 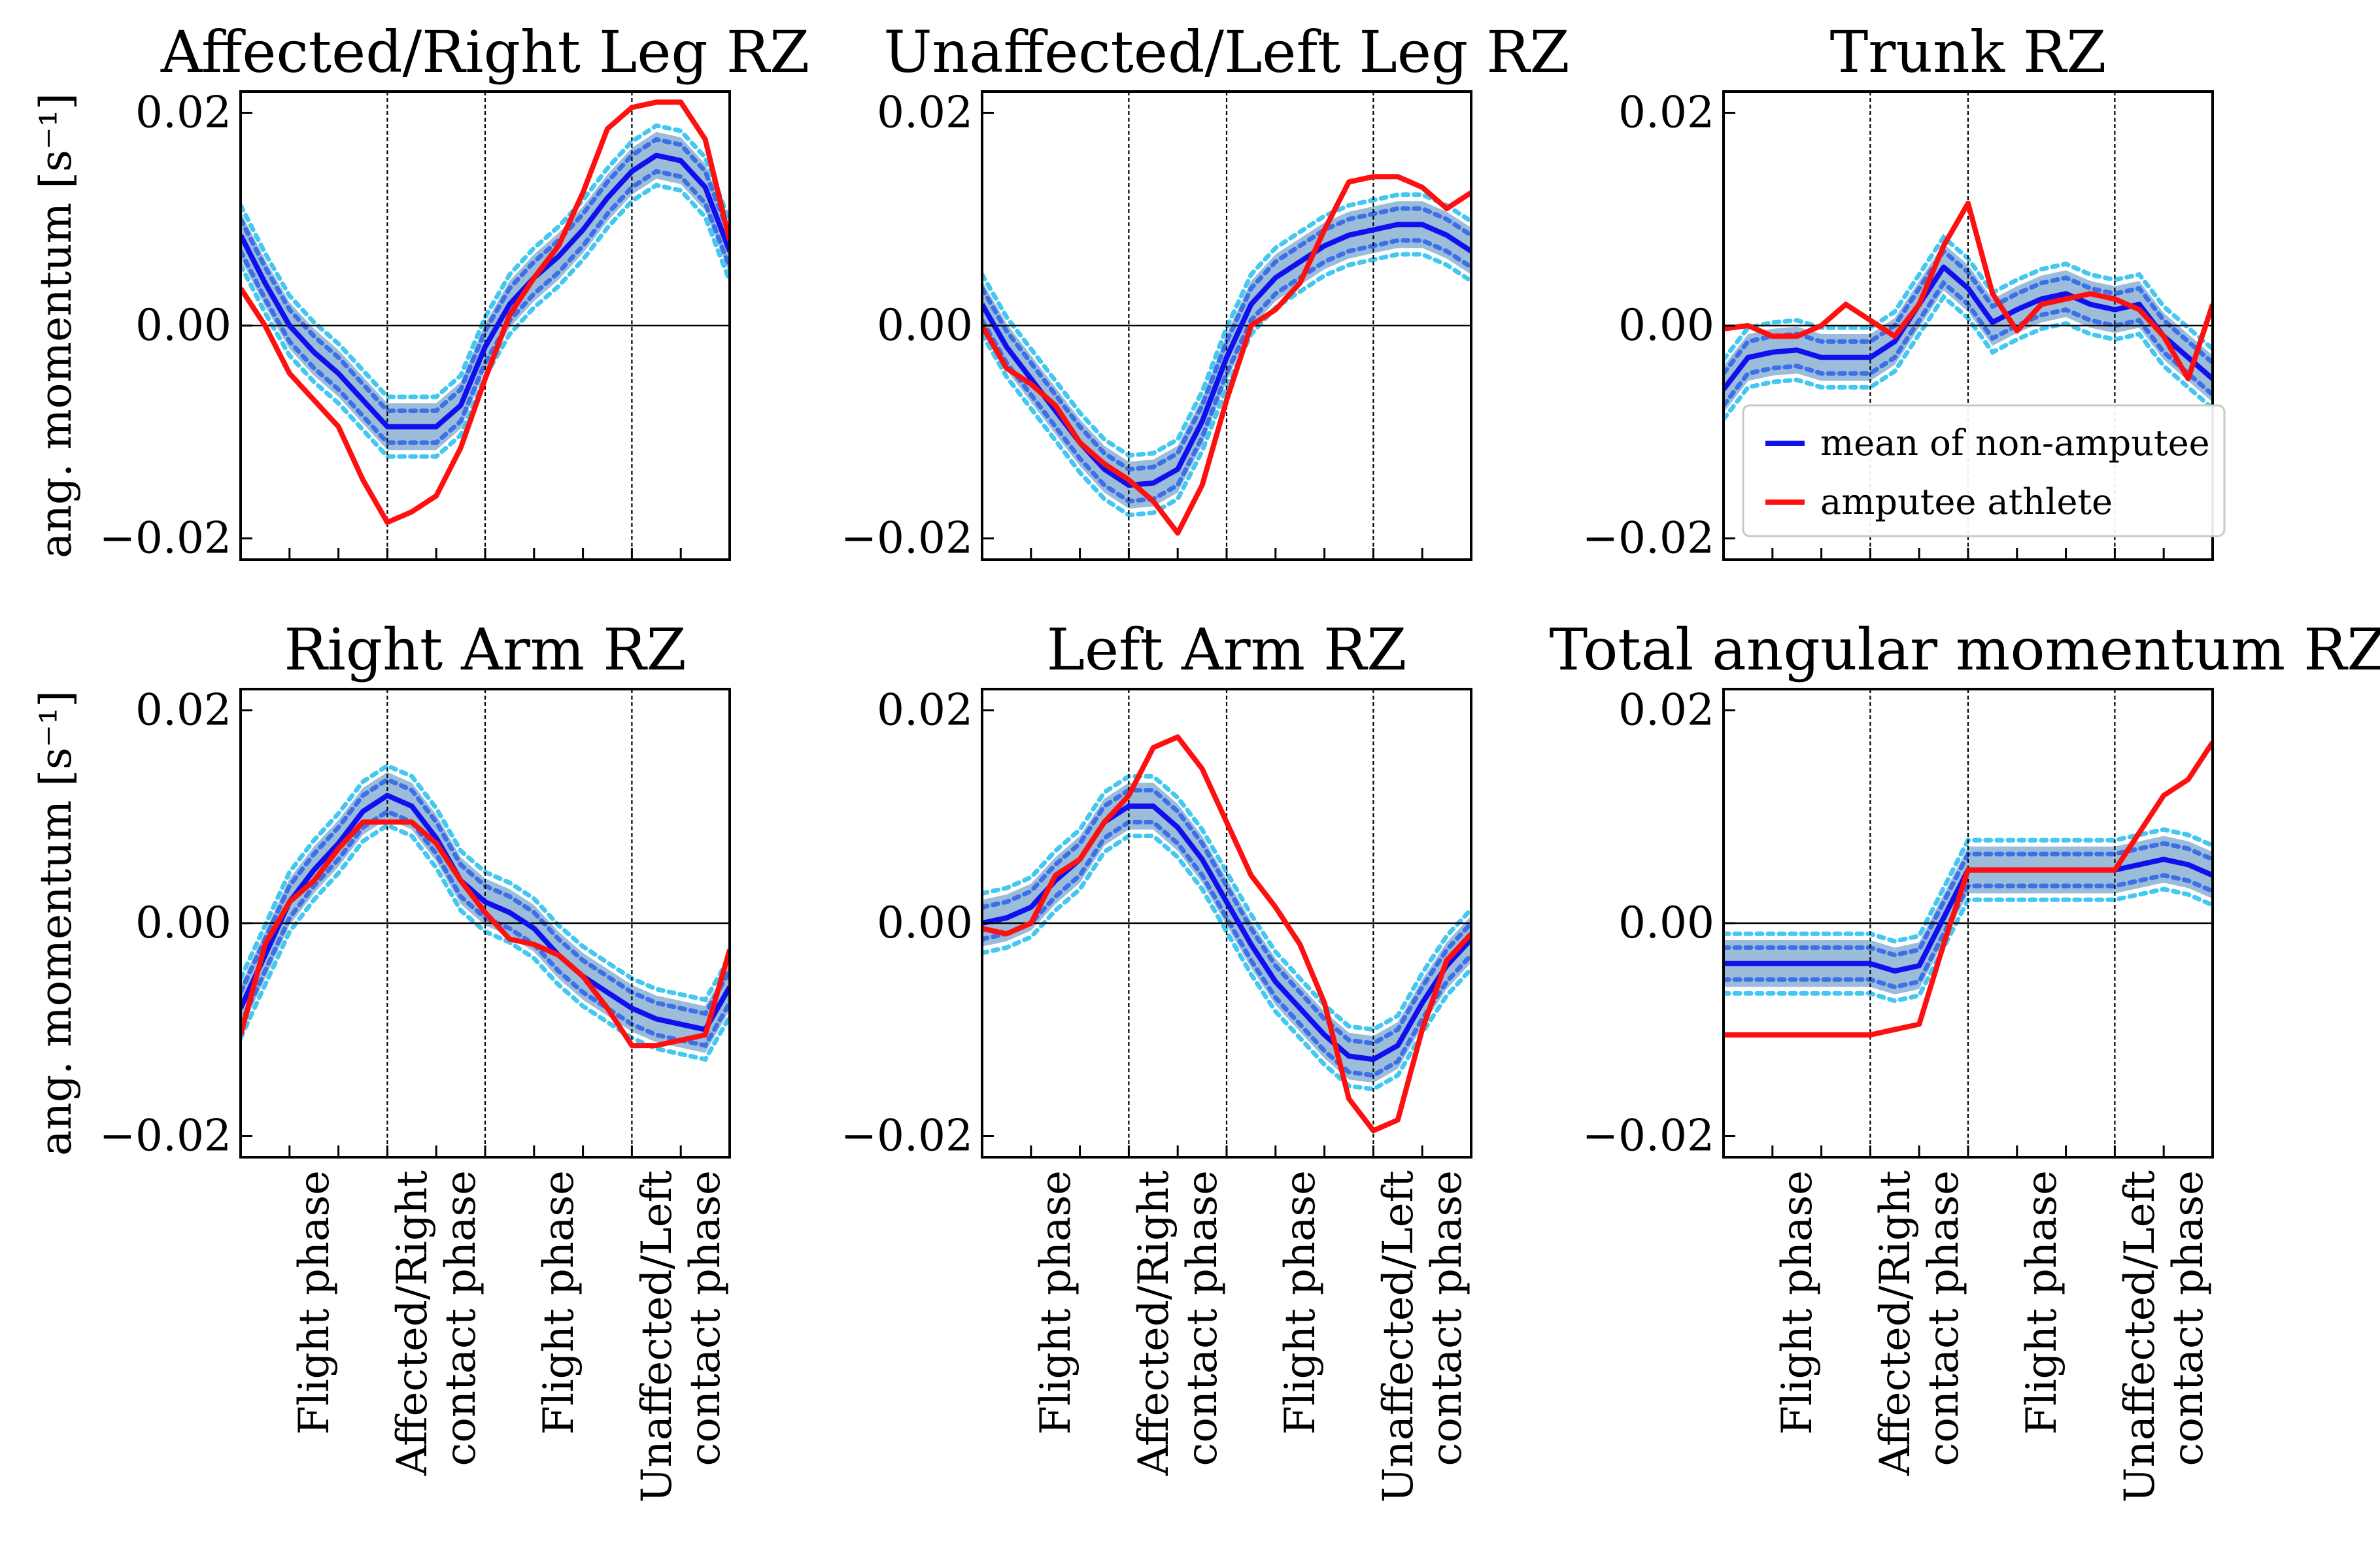 What do you see at coordinates (1227, 649) in the screenshot?
I see `panel-title: Left Arm RZ` at bounding box center [1227, 649].